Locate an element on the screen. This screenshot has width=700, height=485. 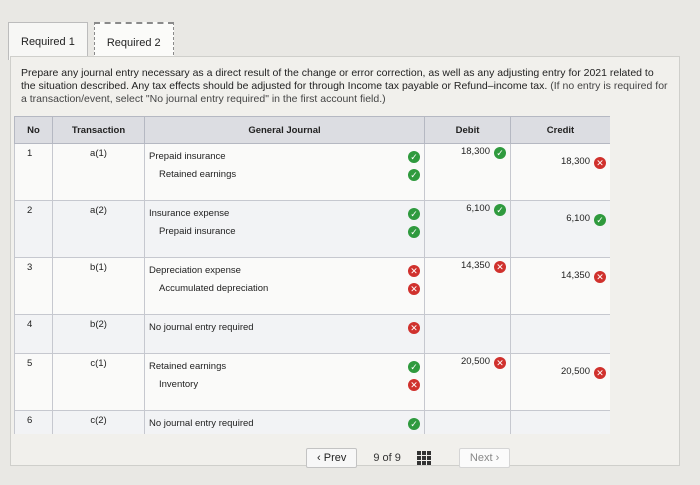
col-credit: Credit is located at coordinates (560, 130).